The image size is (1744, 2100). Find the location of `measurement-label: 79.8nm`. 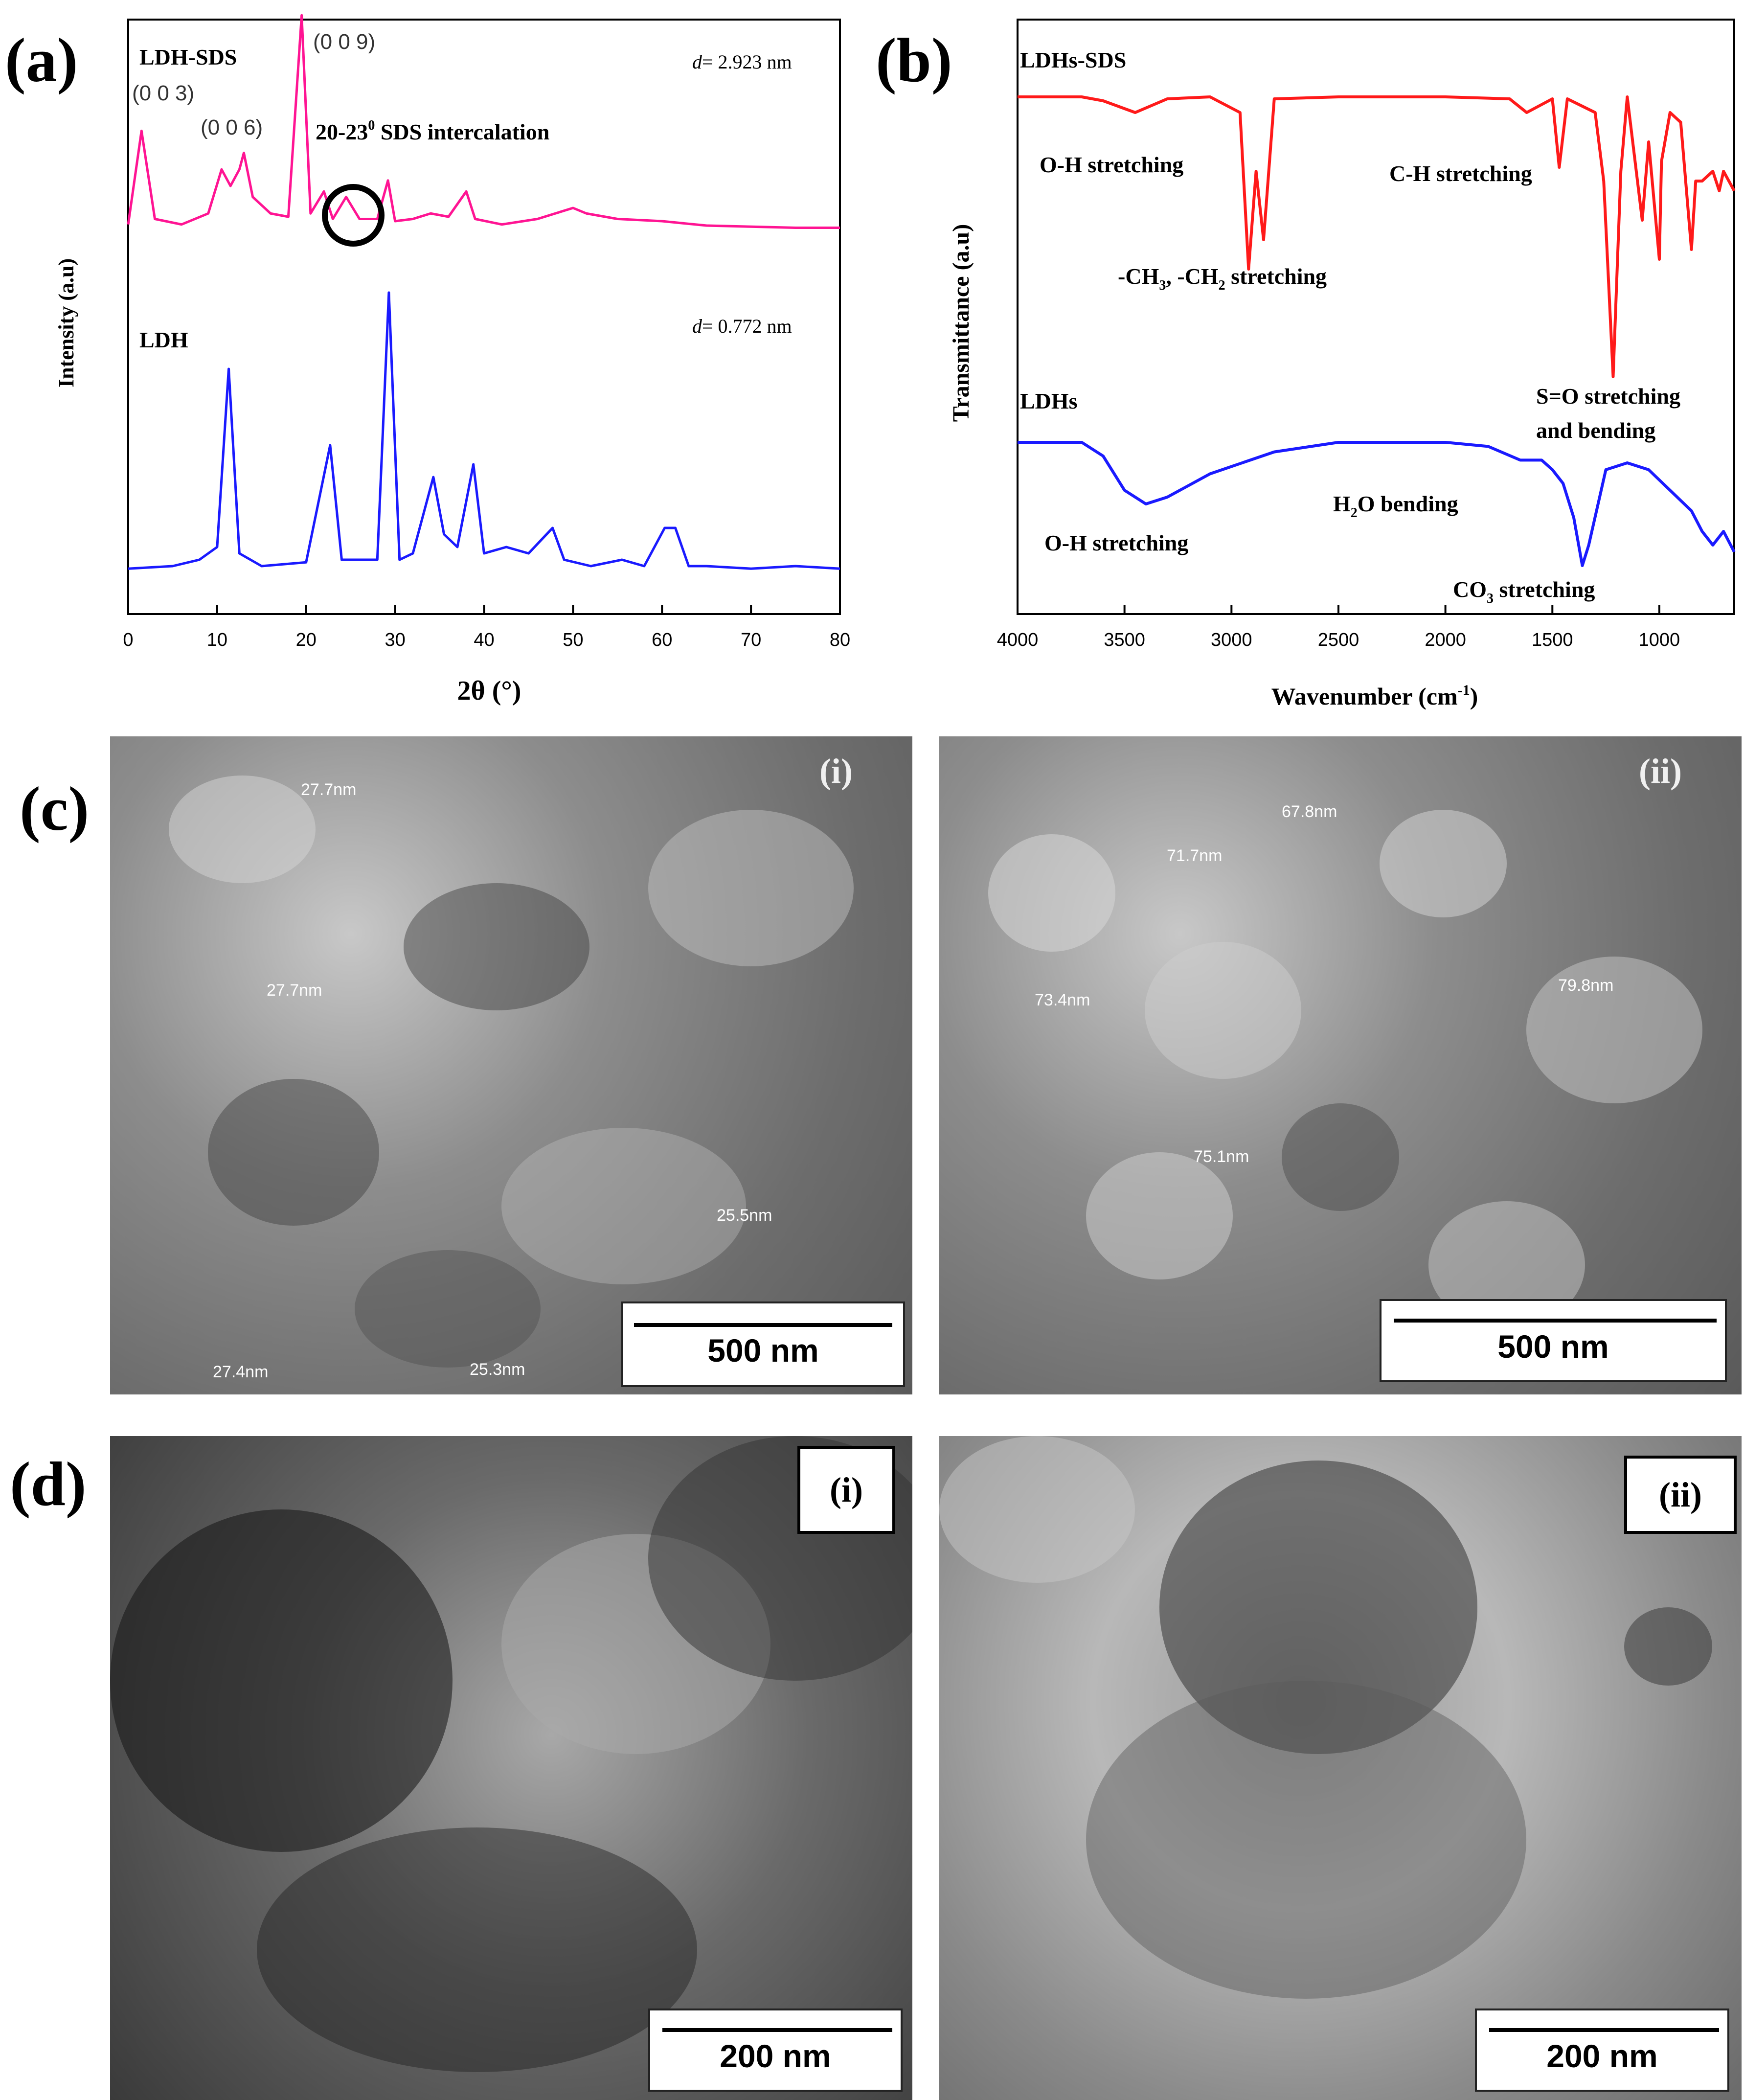

measurement-label: 79.8nm is located at coordinates (1586, 985).